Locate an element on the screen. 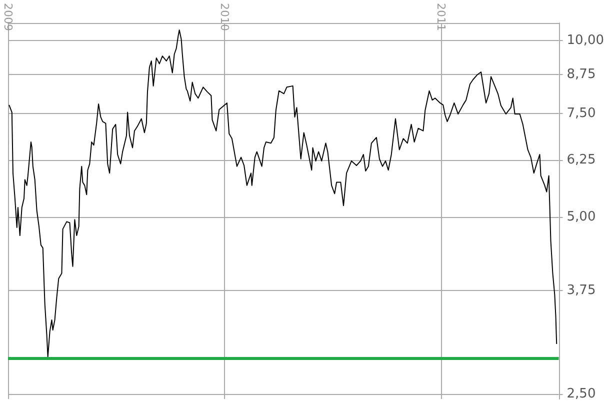 The image size is (607, 403). y-tick-label: 10,00 is located at coordinates (585, 40).